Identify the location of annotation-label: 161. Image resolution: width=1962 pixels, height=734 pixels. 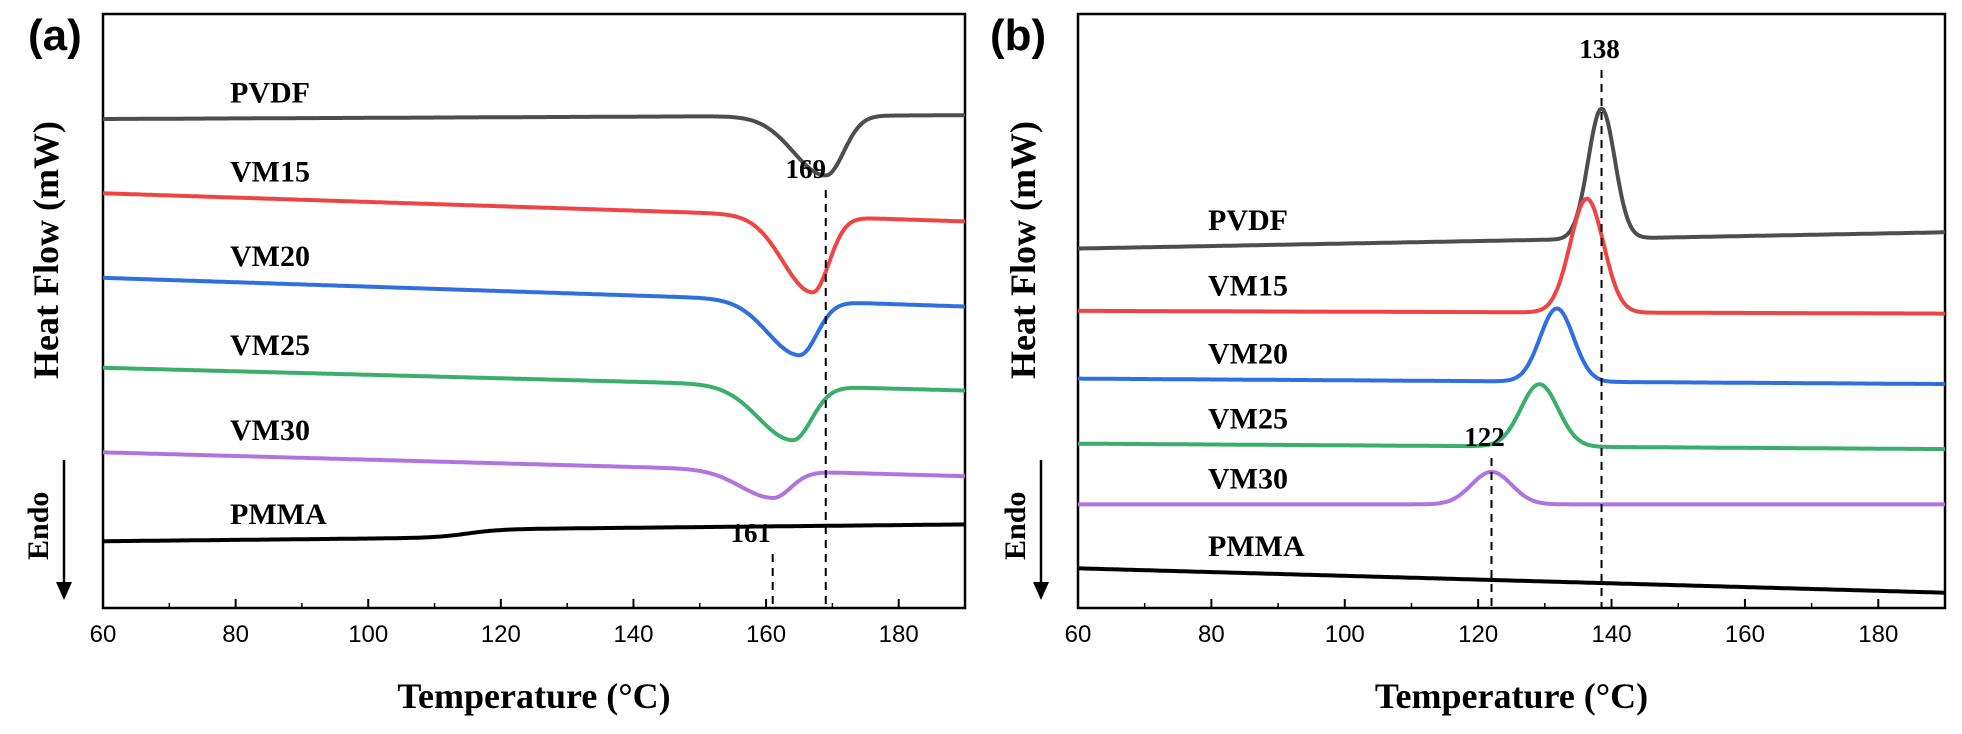
(750, 533).